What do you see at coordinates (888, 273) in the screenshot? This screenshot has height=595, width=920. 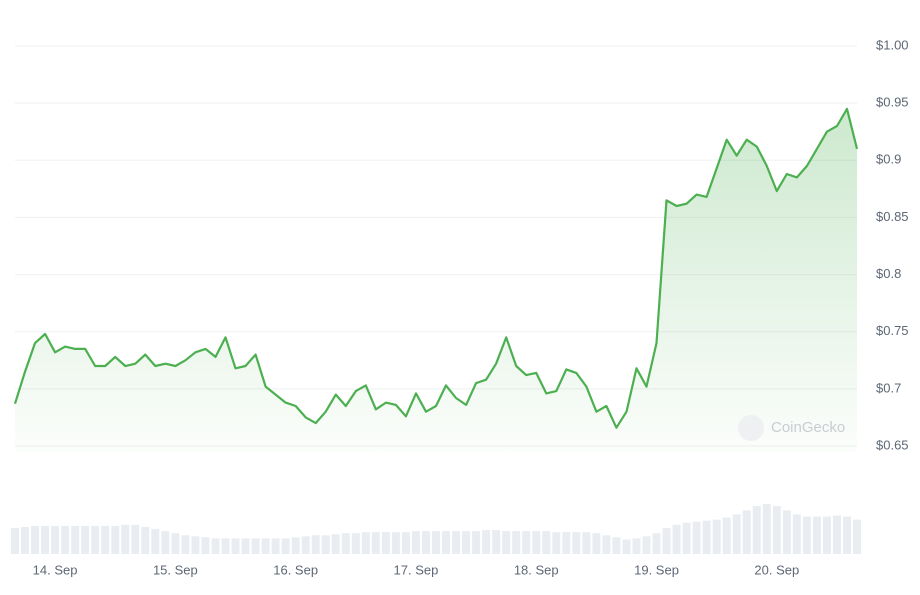 I see `y-tick-label: $0.8` at bounding box center [888, 273].